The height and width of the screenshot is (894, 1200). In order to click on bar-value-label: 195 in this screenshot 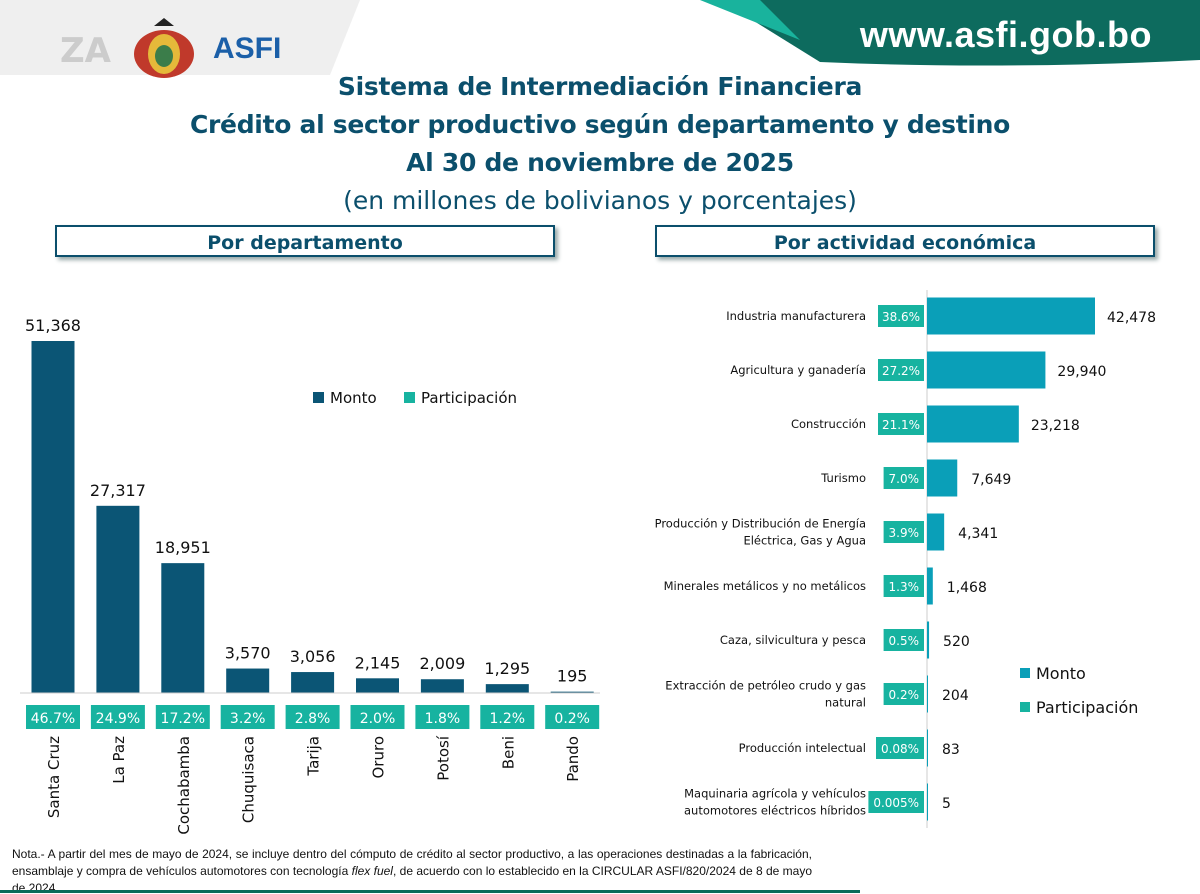, I will do `click(572, 676)`.